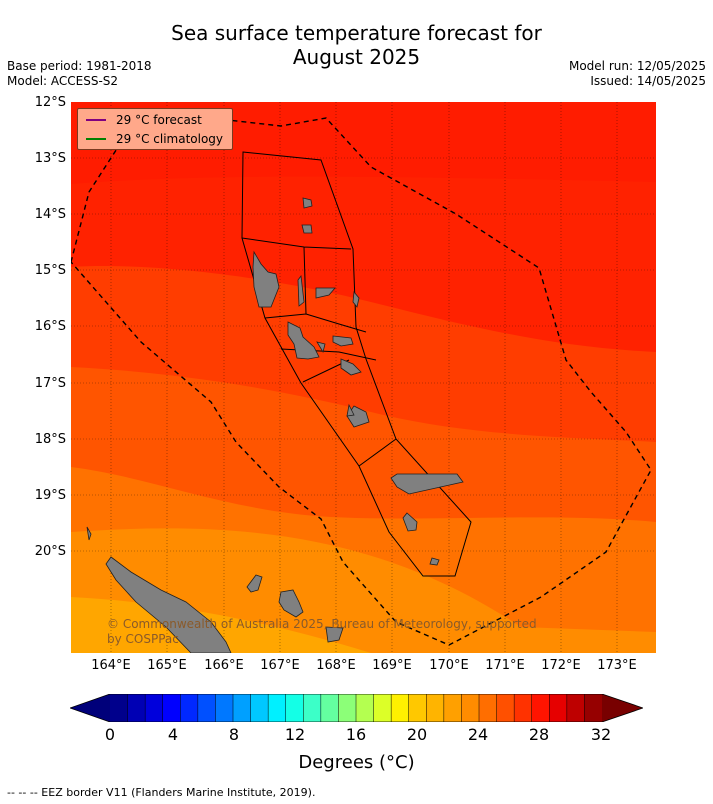 This screenshot has height=804, width=713. I want to click on base-period: Base period: 1981-2018, so click(79, 66).